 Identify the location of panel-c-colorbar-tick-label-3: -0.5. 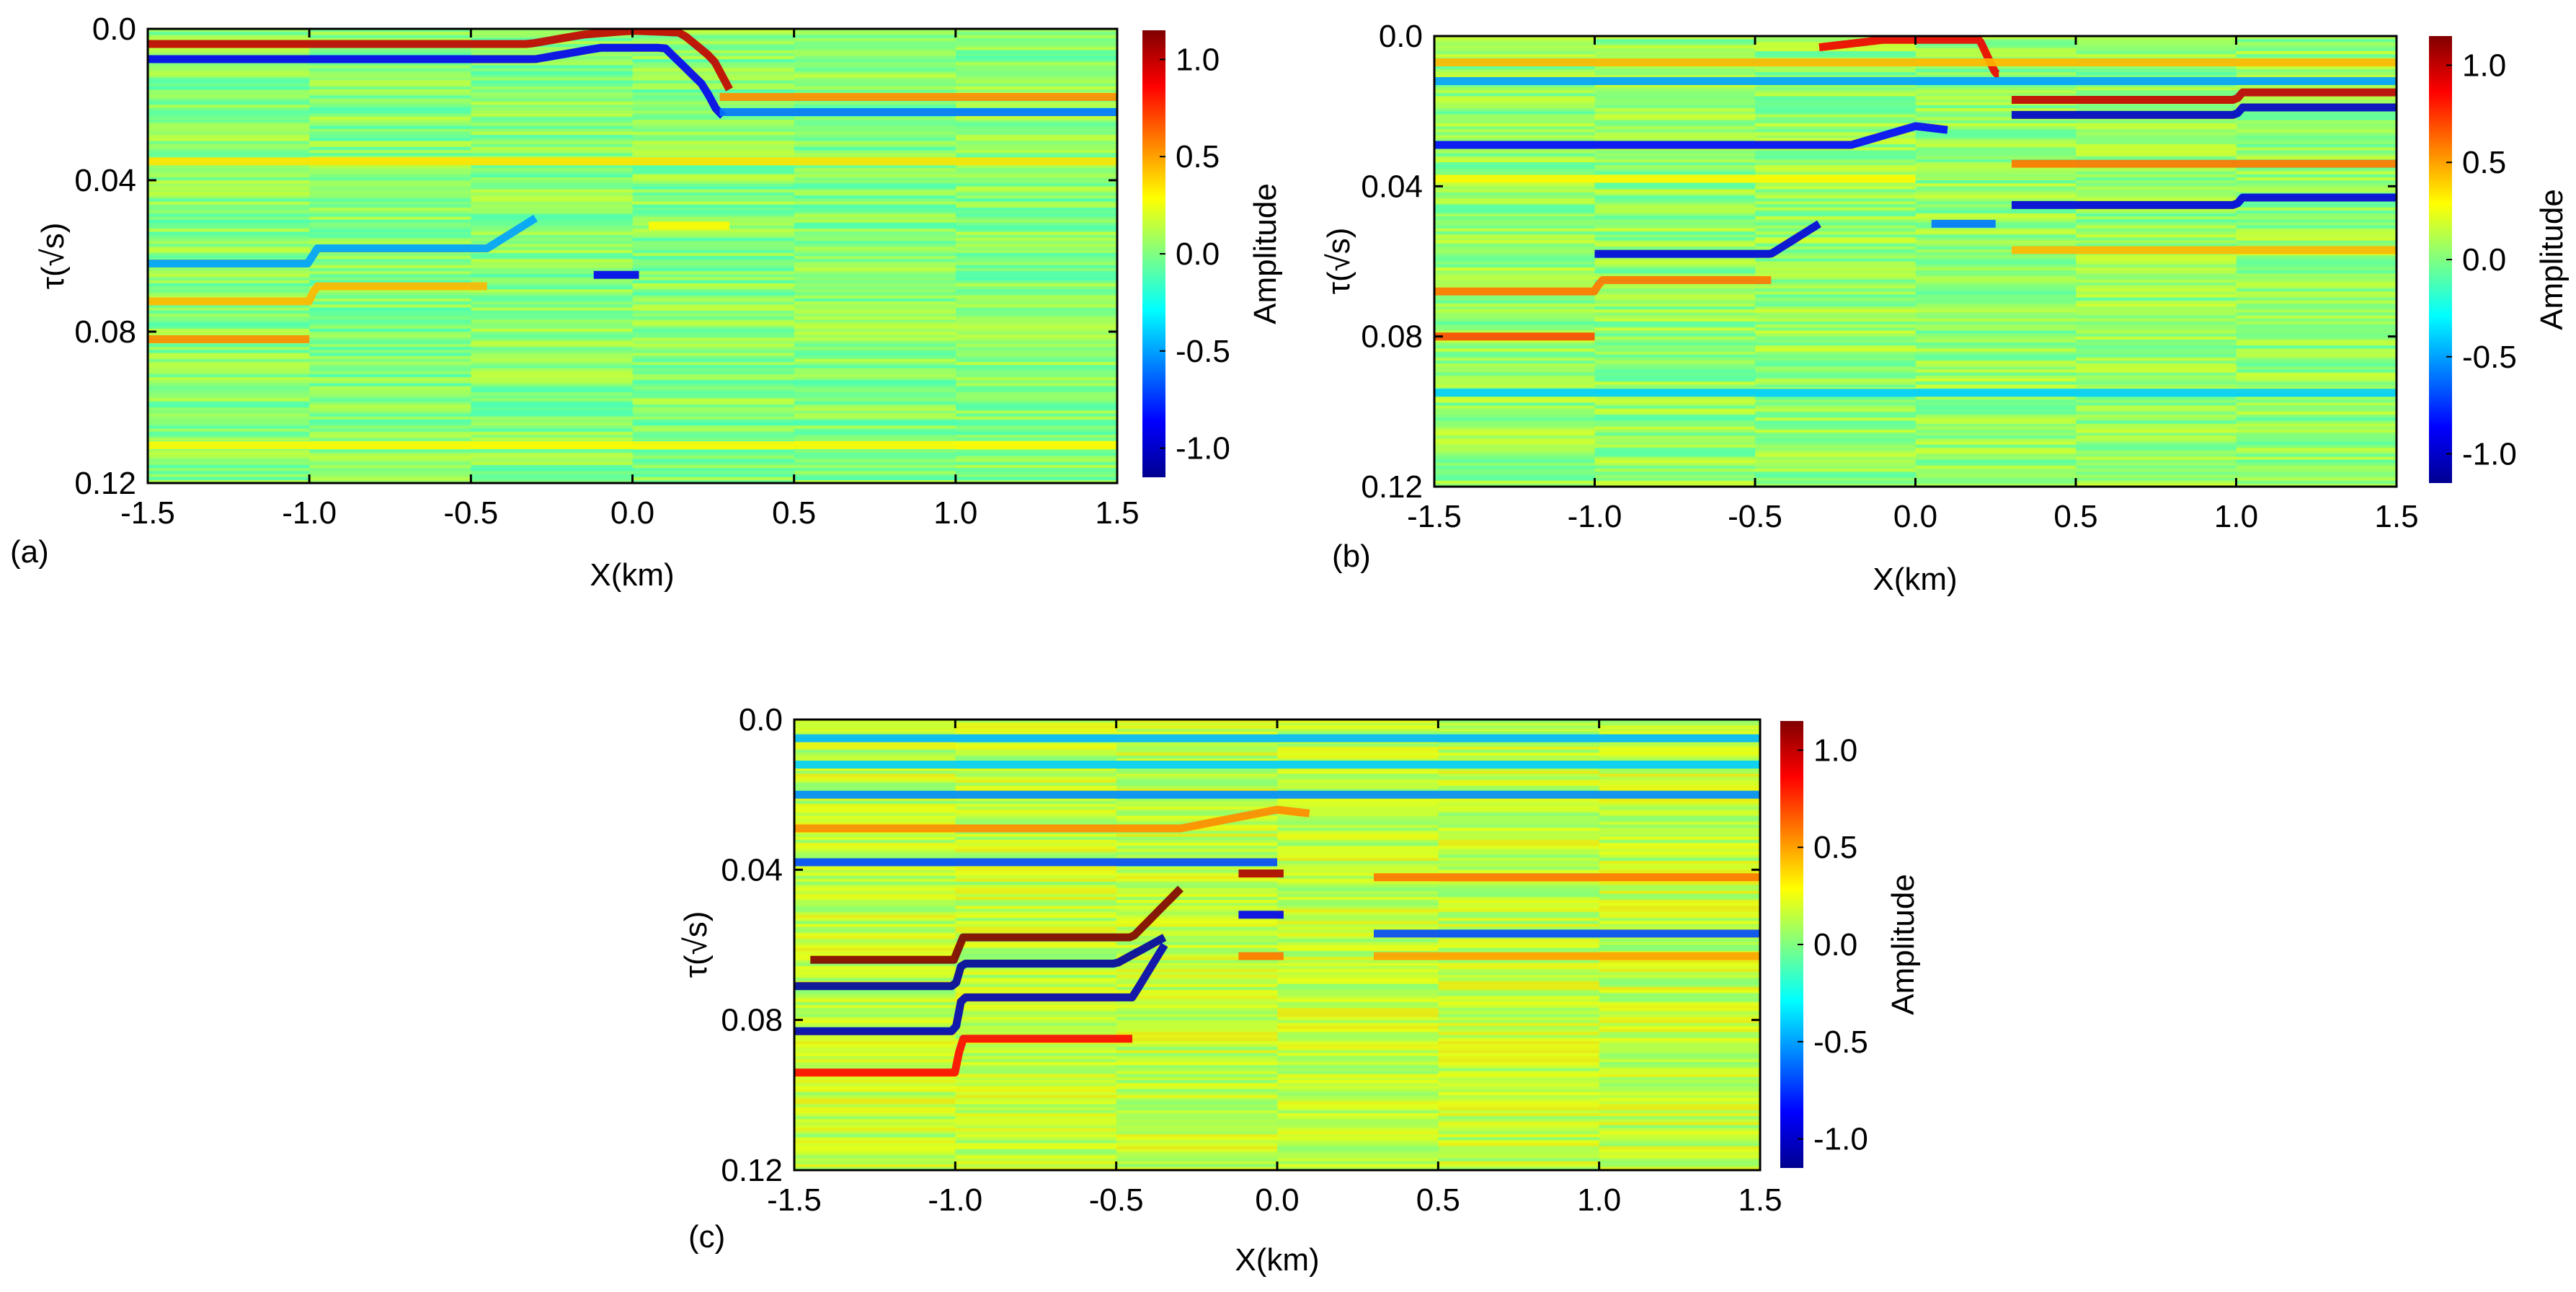
(1840, 1042).